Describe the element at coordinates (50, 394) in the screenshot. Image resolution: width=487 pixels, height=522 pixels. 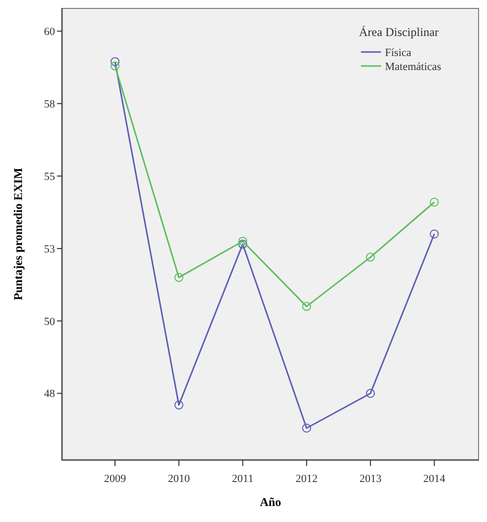
I see `y-tick-label: 48` at that location.